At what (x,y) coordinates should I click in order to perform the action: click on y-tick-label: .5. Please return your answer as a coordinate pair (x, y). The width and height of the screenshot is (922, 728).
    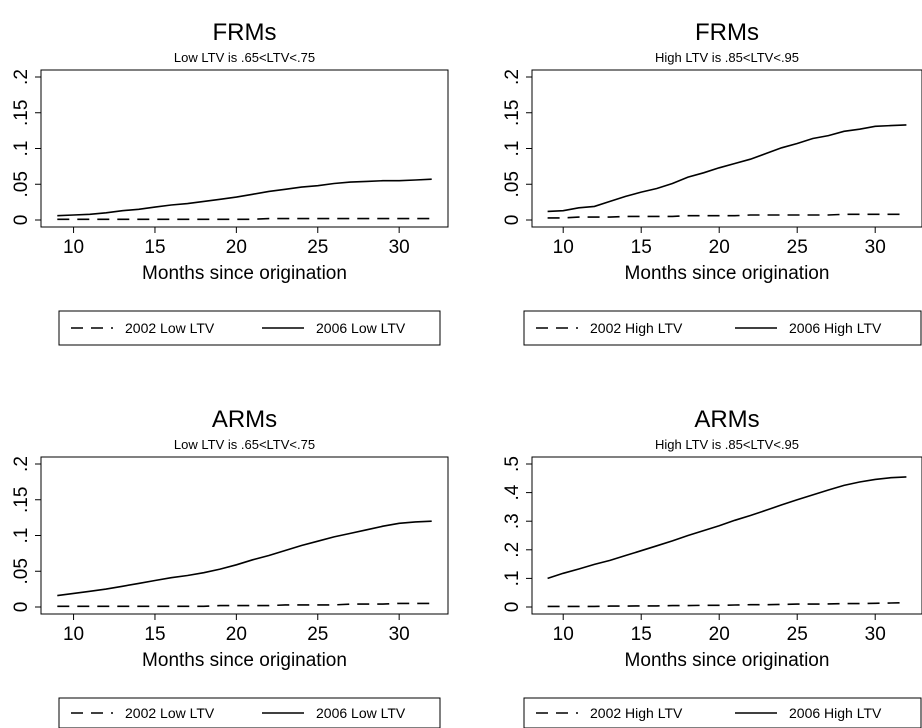
    Looking at the image, I should click on (512, 464).